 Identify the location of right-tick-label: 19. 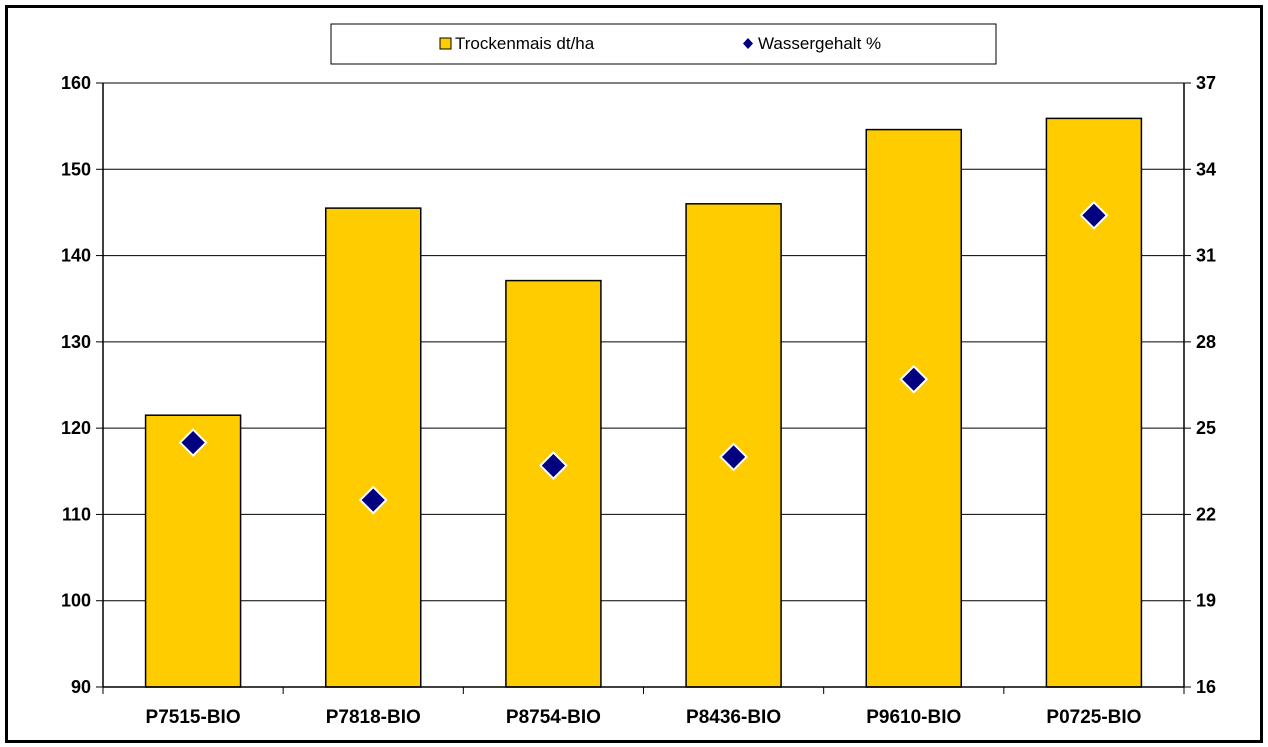
(1206, 601).